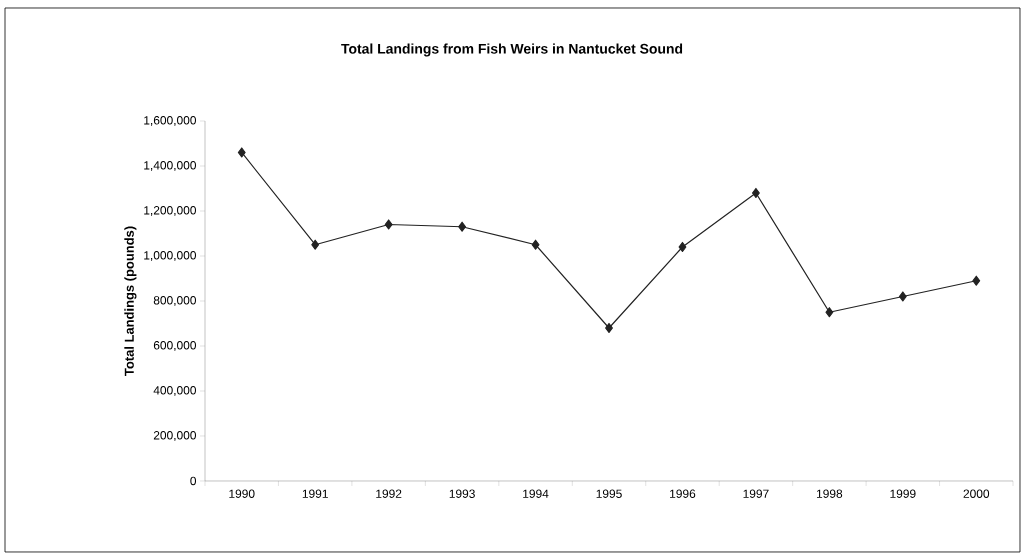 This screenshot has height=560, width=1025. I want to click on x-tick-label: 1992, so click(389, 493).